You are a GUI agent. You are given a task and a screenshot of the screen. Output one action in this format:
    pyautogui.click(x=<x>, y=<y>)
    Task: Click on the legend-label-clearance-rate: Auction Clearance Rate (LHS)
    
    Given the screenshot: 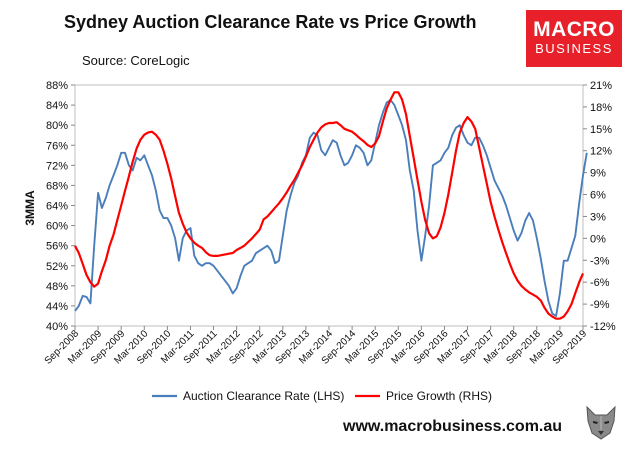 What is the action you would take?
    pyautogui.click(x=263, y=396)
    